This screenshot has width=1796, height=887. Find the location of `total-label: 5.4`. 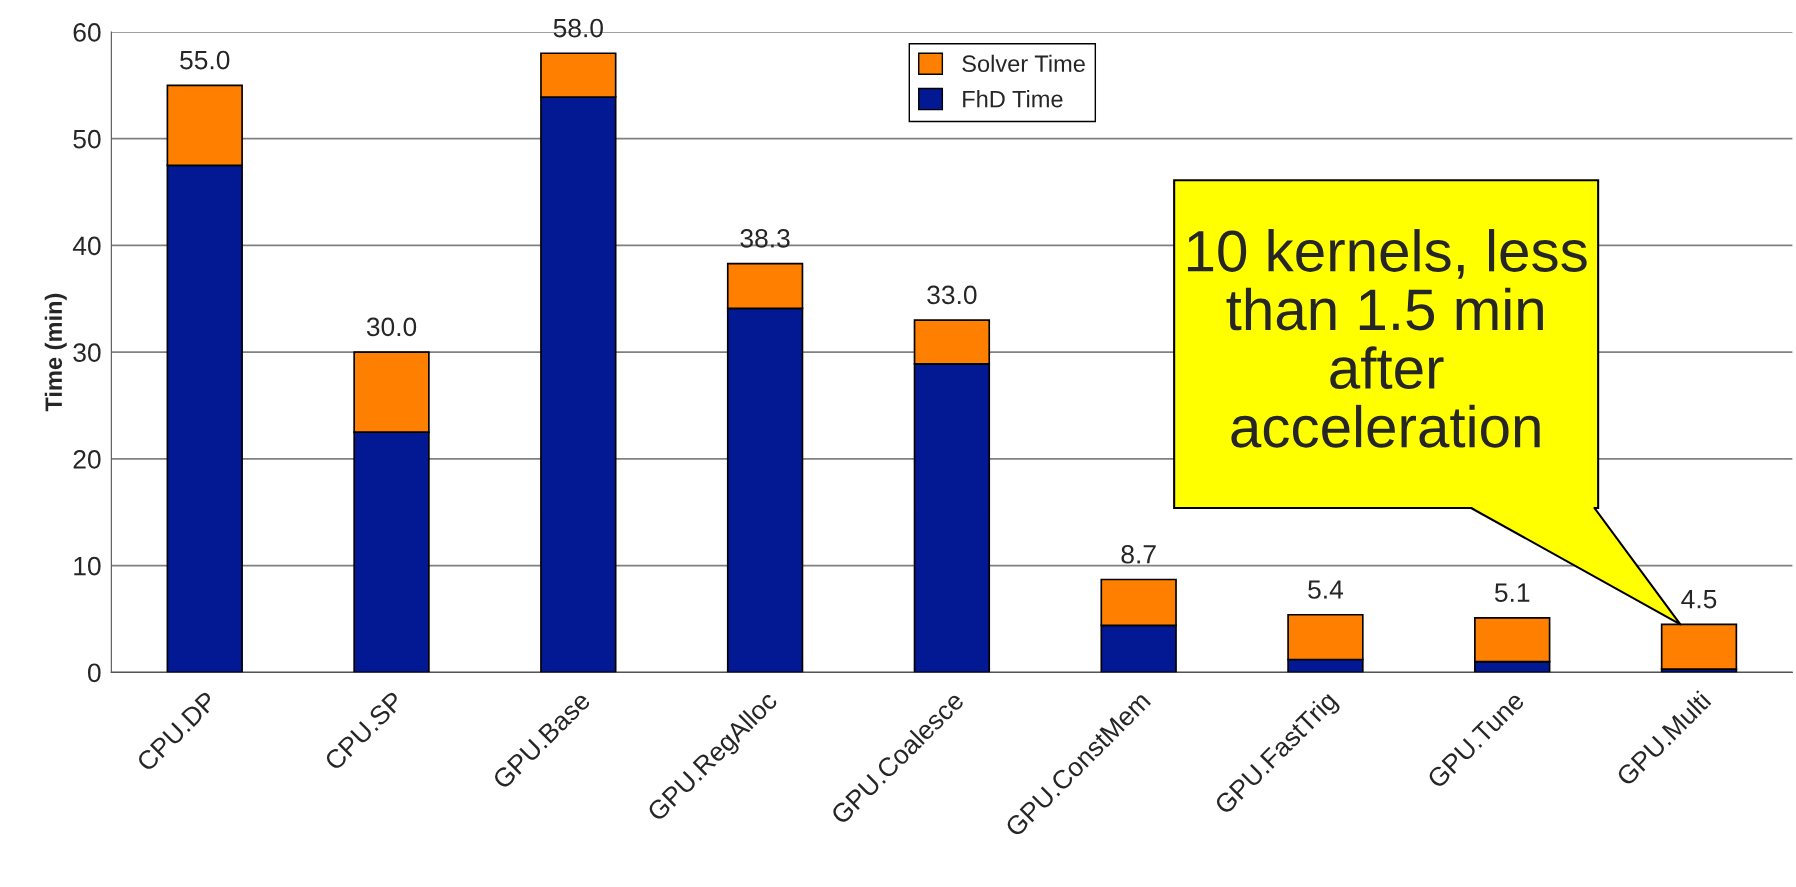

total-label: 5.4 is located at coordinates (1326, 589).